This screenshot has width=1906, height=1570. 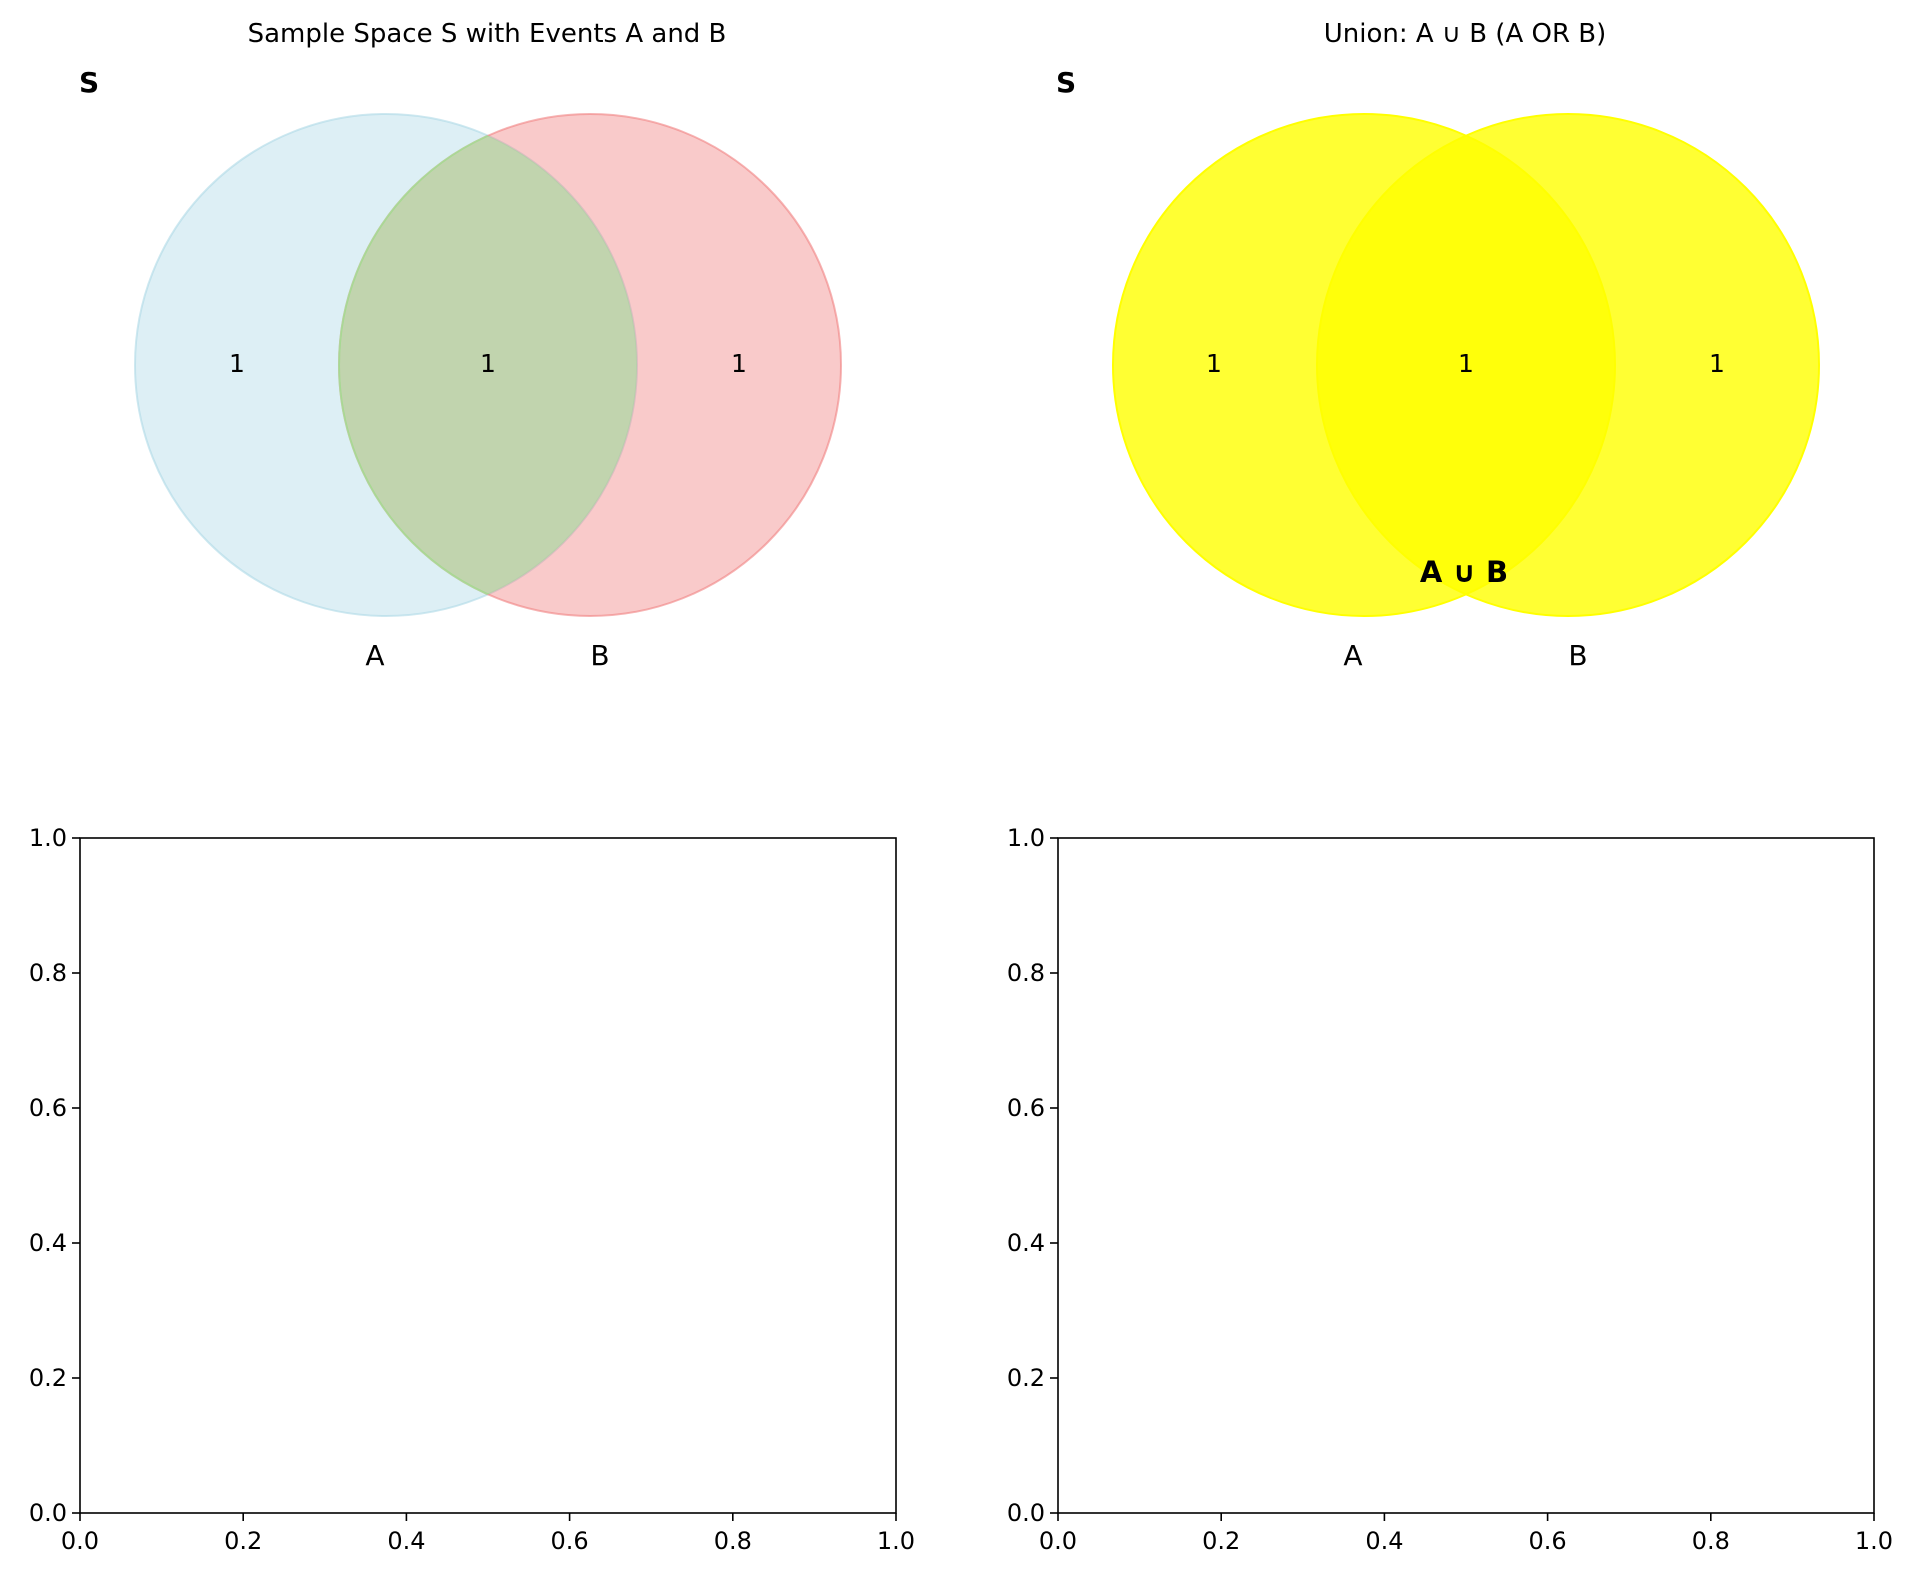 I want to click on set-a-circle, so click(x=386, y=365).